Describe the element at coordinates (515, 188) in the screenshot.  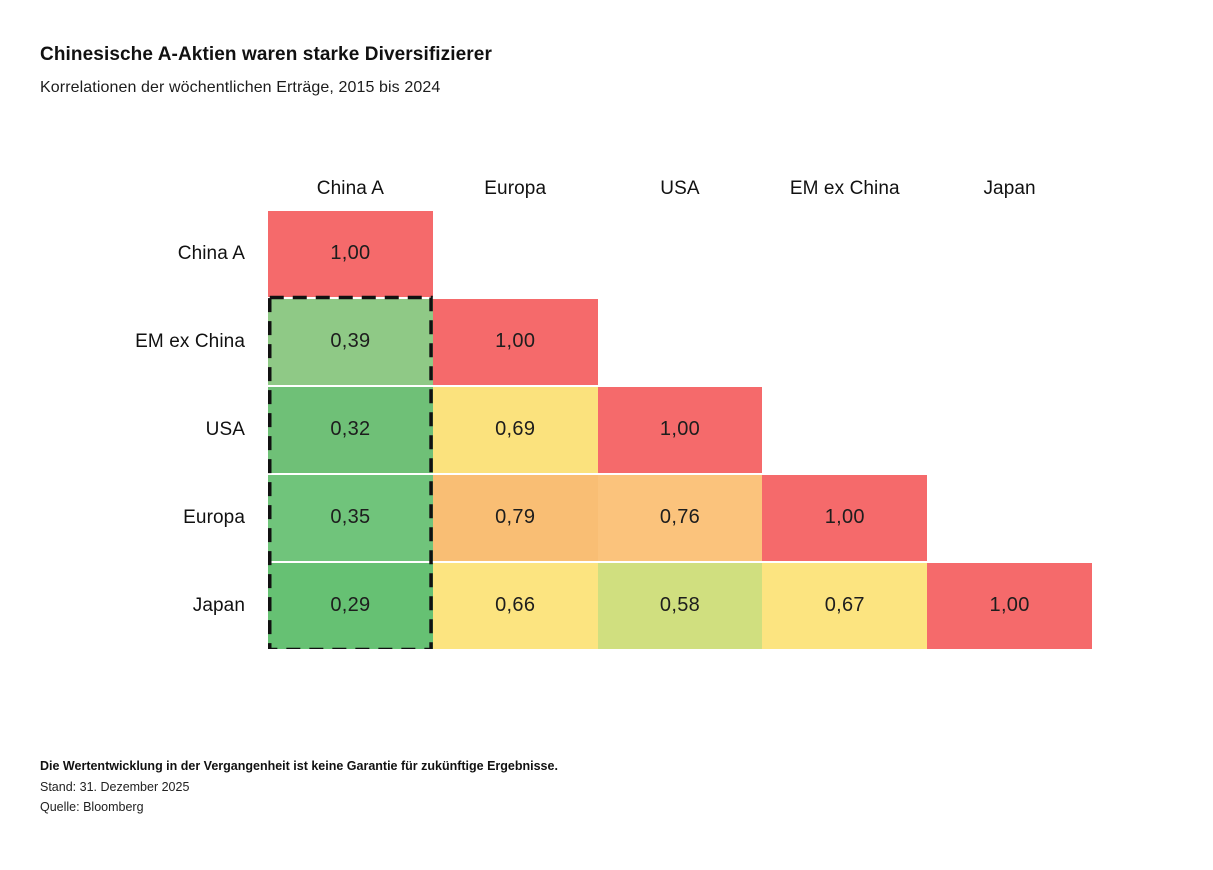
I see `column-header-europa: Europa` at that location.